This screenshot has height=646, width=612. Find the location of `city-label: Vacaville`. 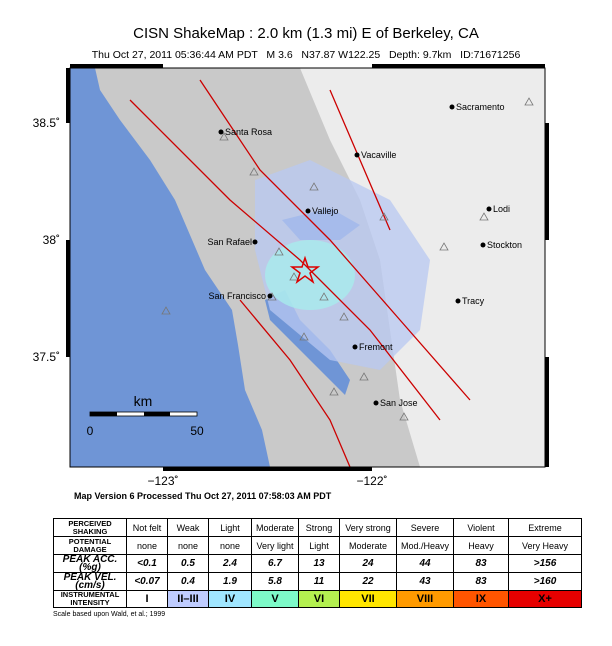

city-label: Vacaville is located at coordinates (378, 155).